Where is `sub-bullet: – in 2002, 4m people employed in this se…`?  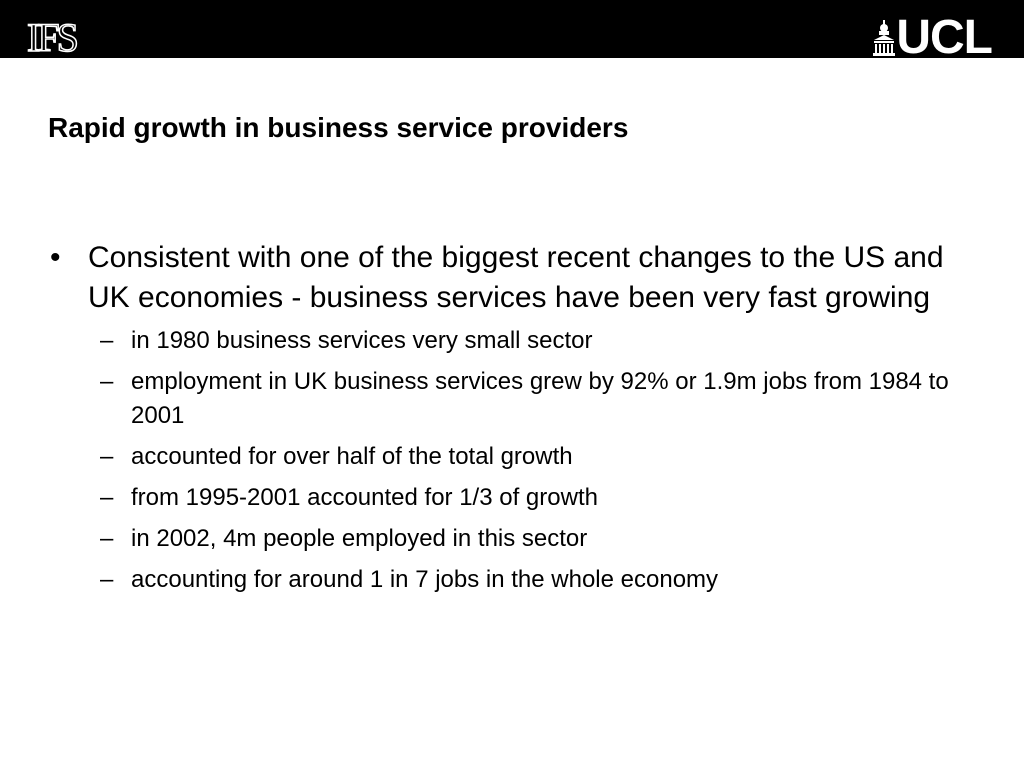 sub-bullet: – in 2002, 4m people employed in this se… is located at coordinates (544, 539).